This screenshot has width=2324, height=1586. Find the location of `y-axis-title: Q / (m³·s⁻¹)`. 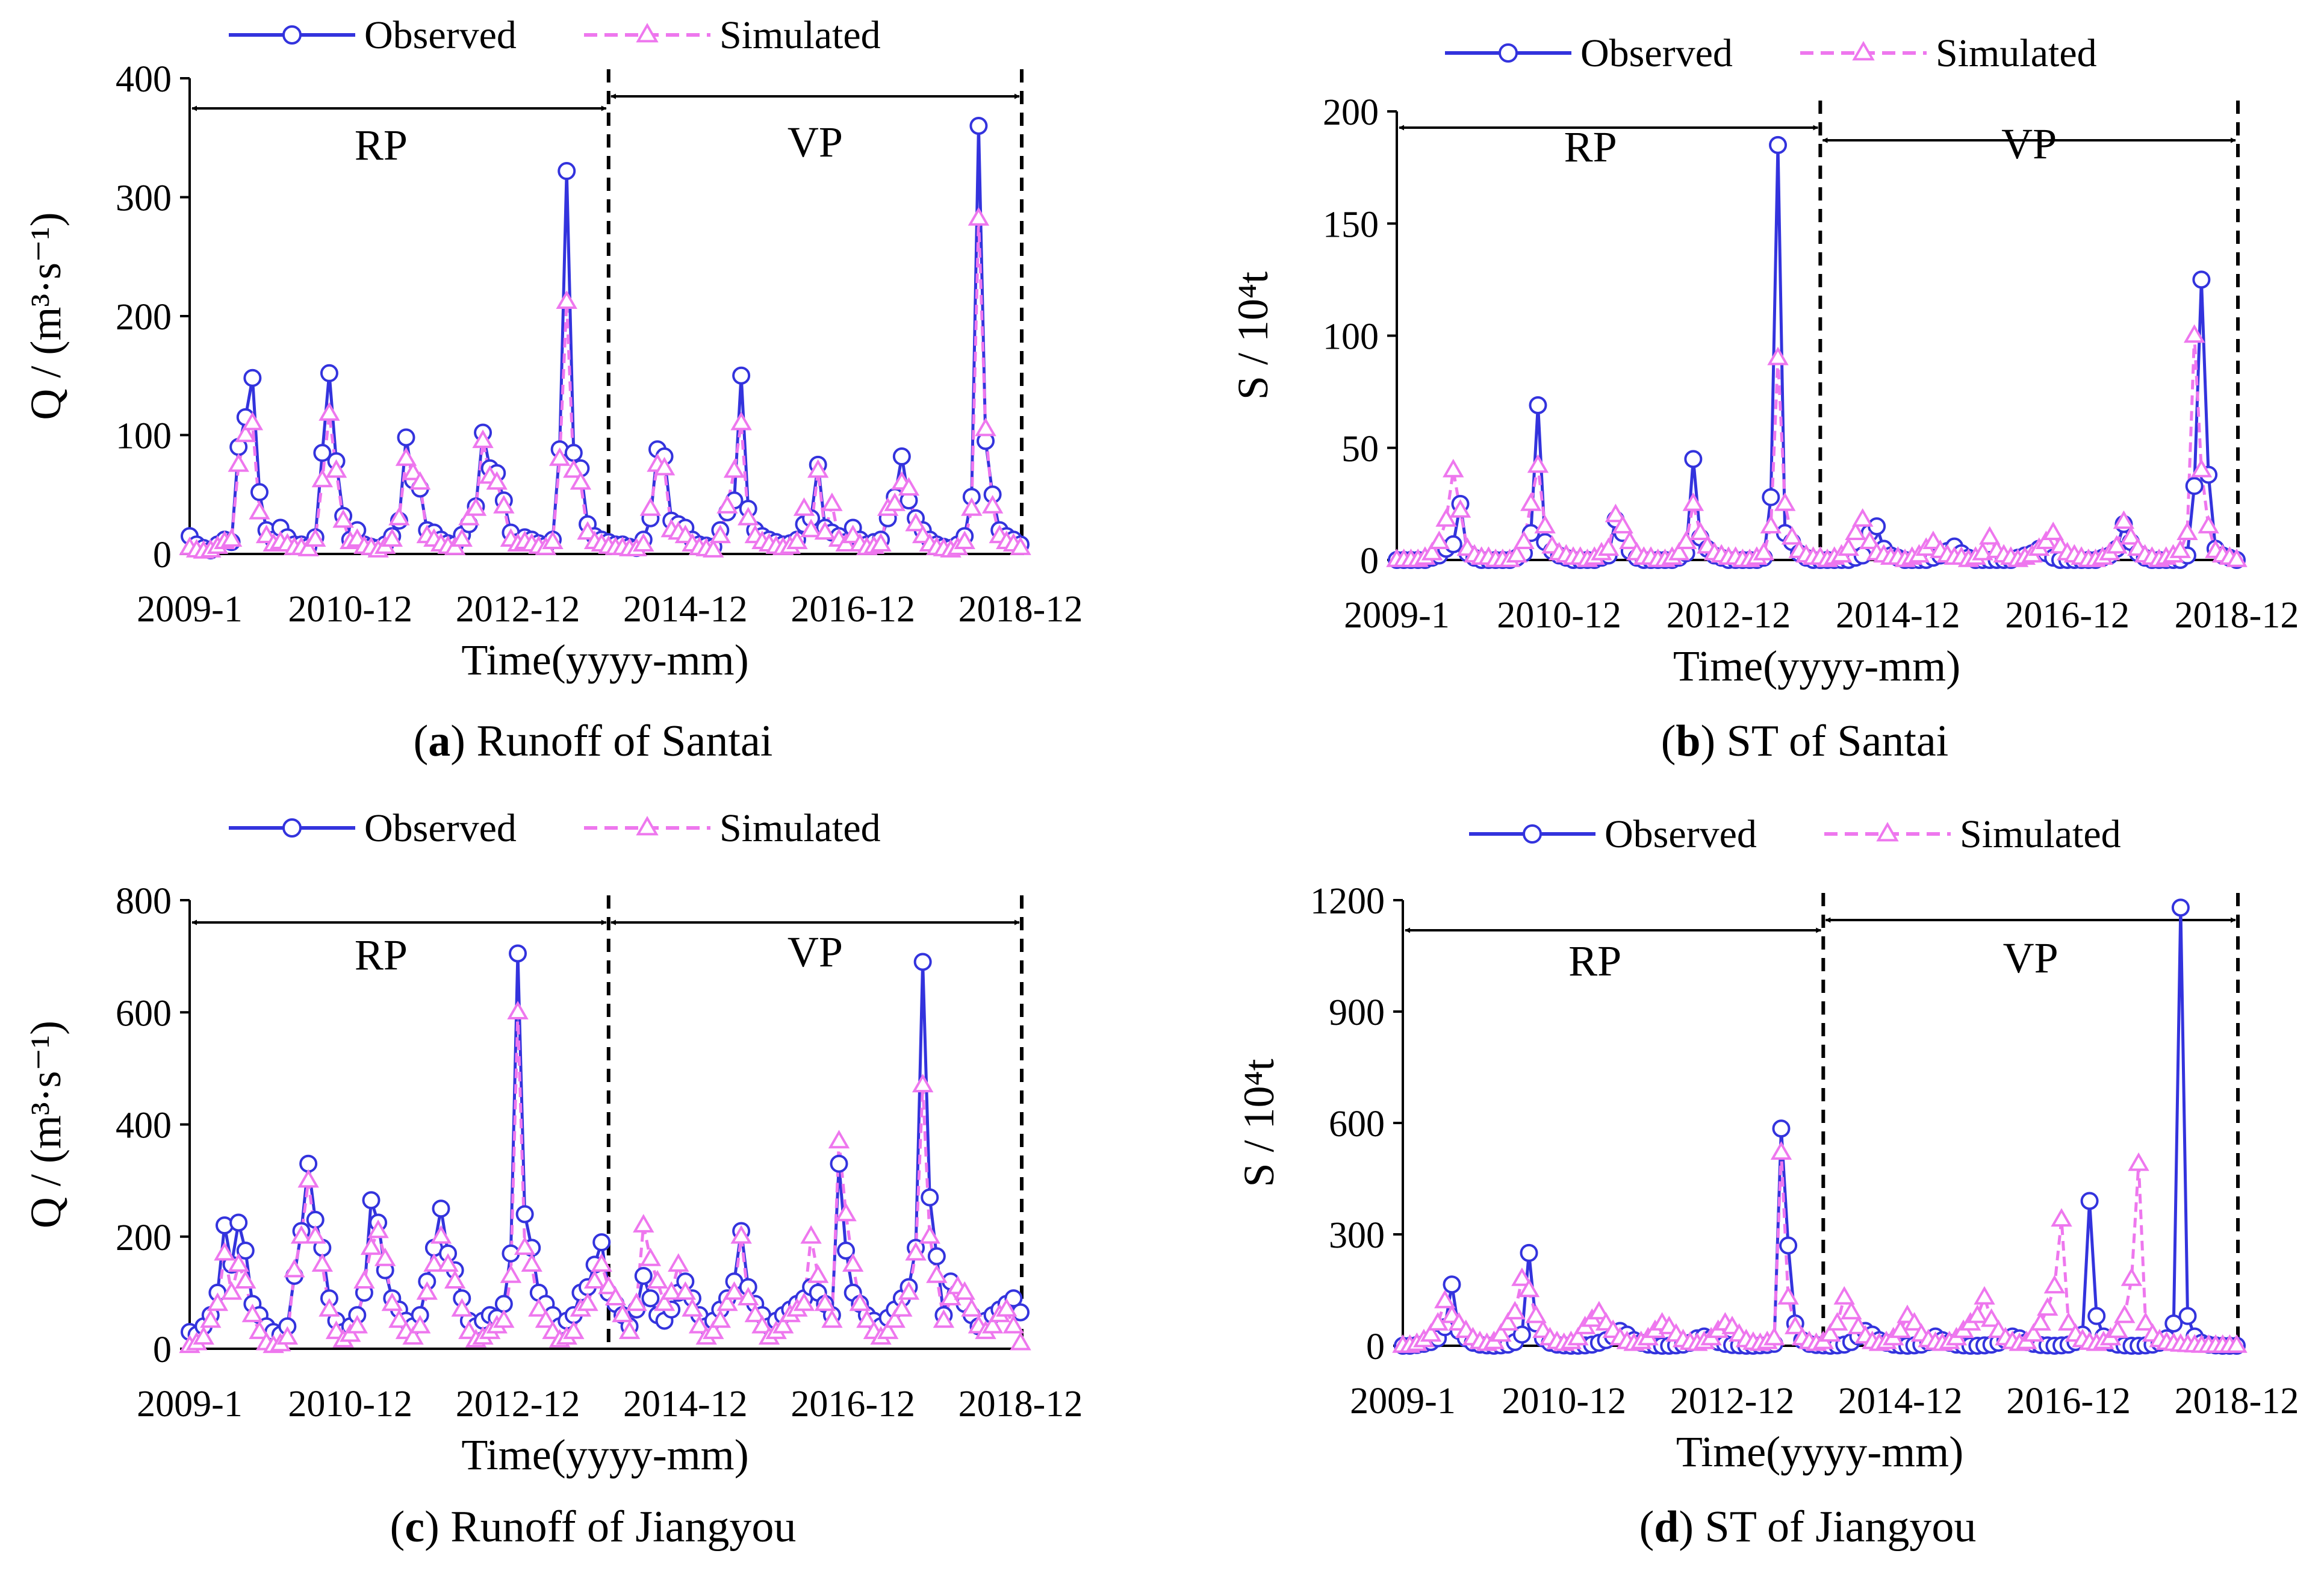

y-axis-title: Q / (m³·s⁻¹) is located at coordinates (46, 316).